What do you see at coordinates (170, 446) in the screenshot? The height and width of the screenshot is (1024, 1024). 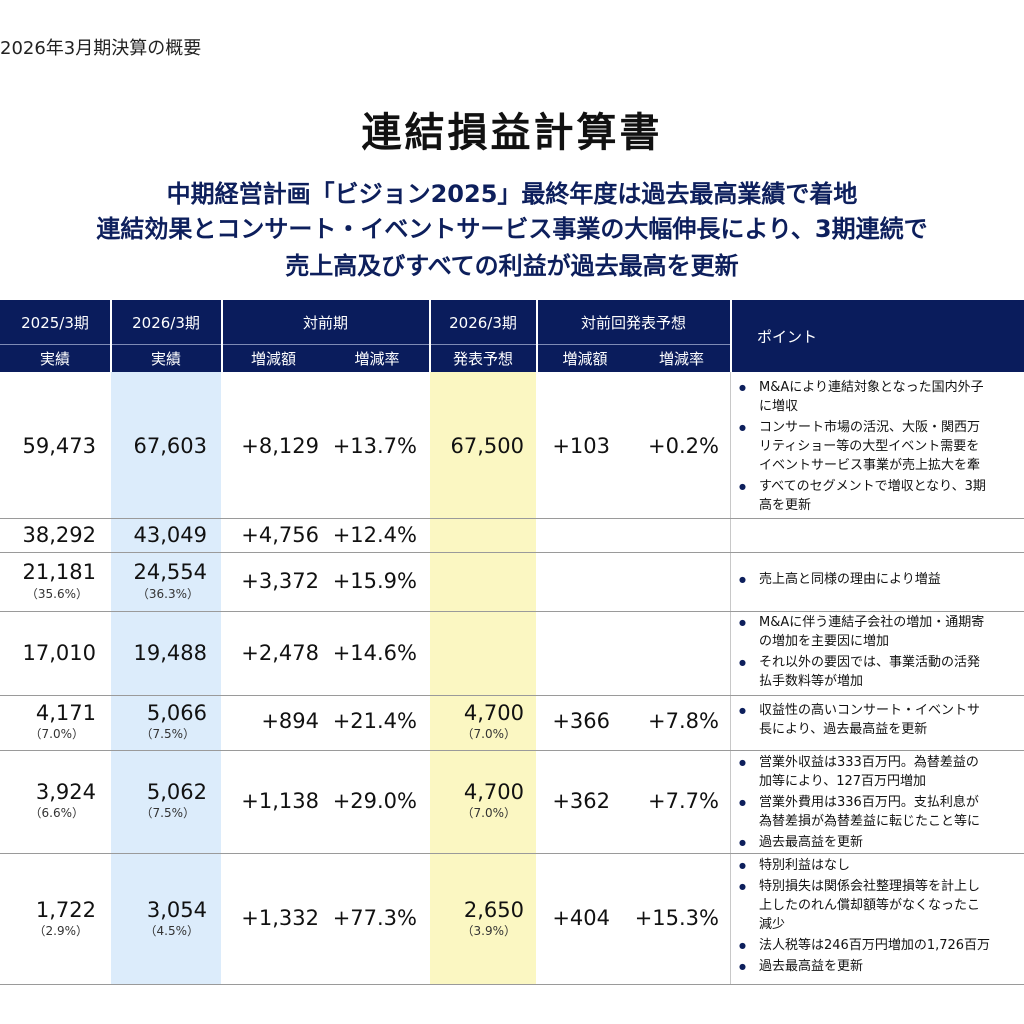 I see `cell-fy2026: 67,603` at bounding box center [170, 446].